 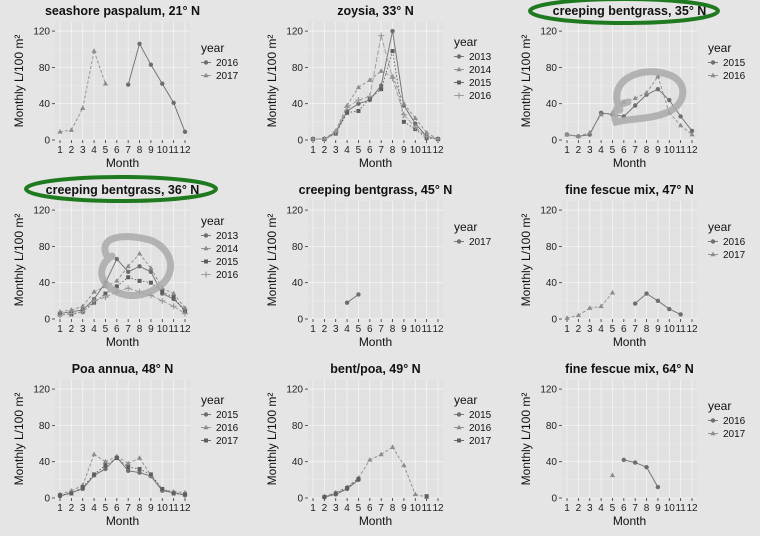 What do you see at coordinates (629, 190) in the screenshot?
I see `panel-title: fine fescue mix, 47° N` at bounding box center [629, 190].